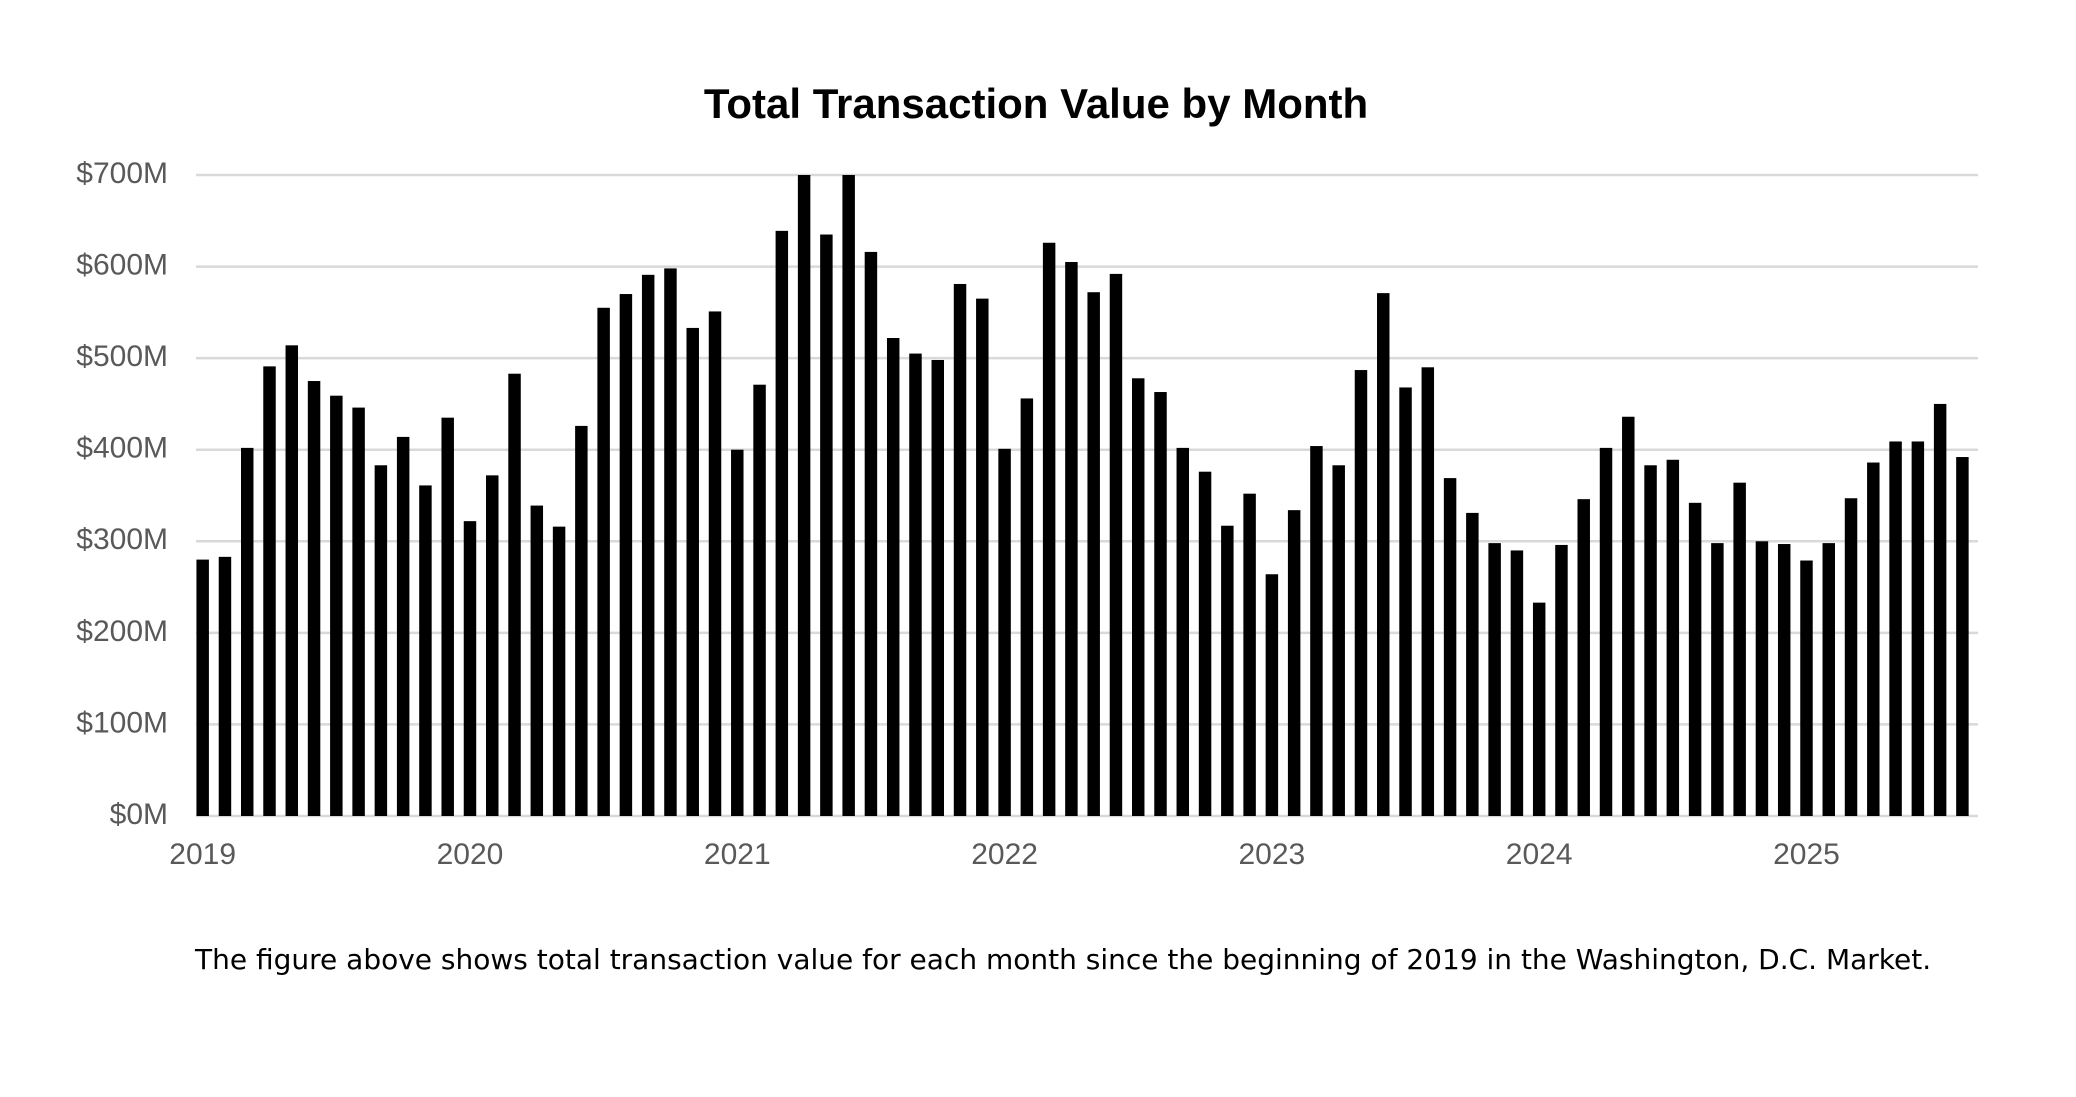 The width and height of the screenshot is (2076, 1097). I want to click on chart-title: Total Transaction Value by Month, so click(1036, 103).